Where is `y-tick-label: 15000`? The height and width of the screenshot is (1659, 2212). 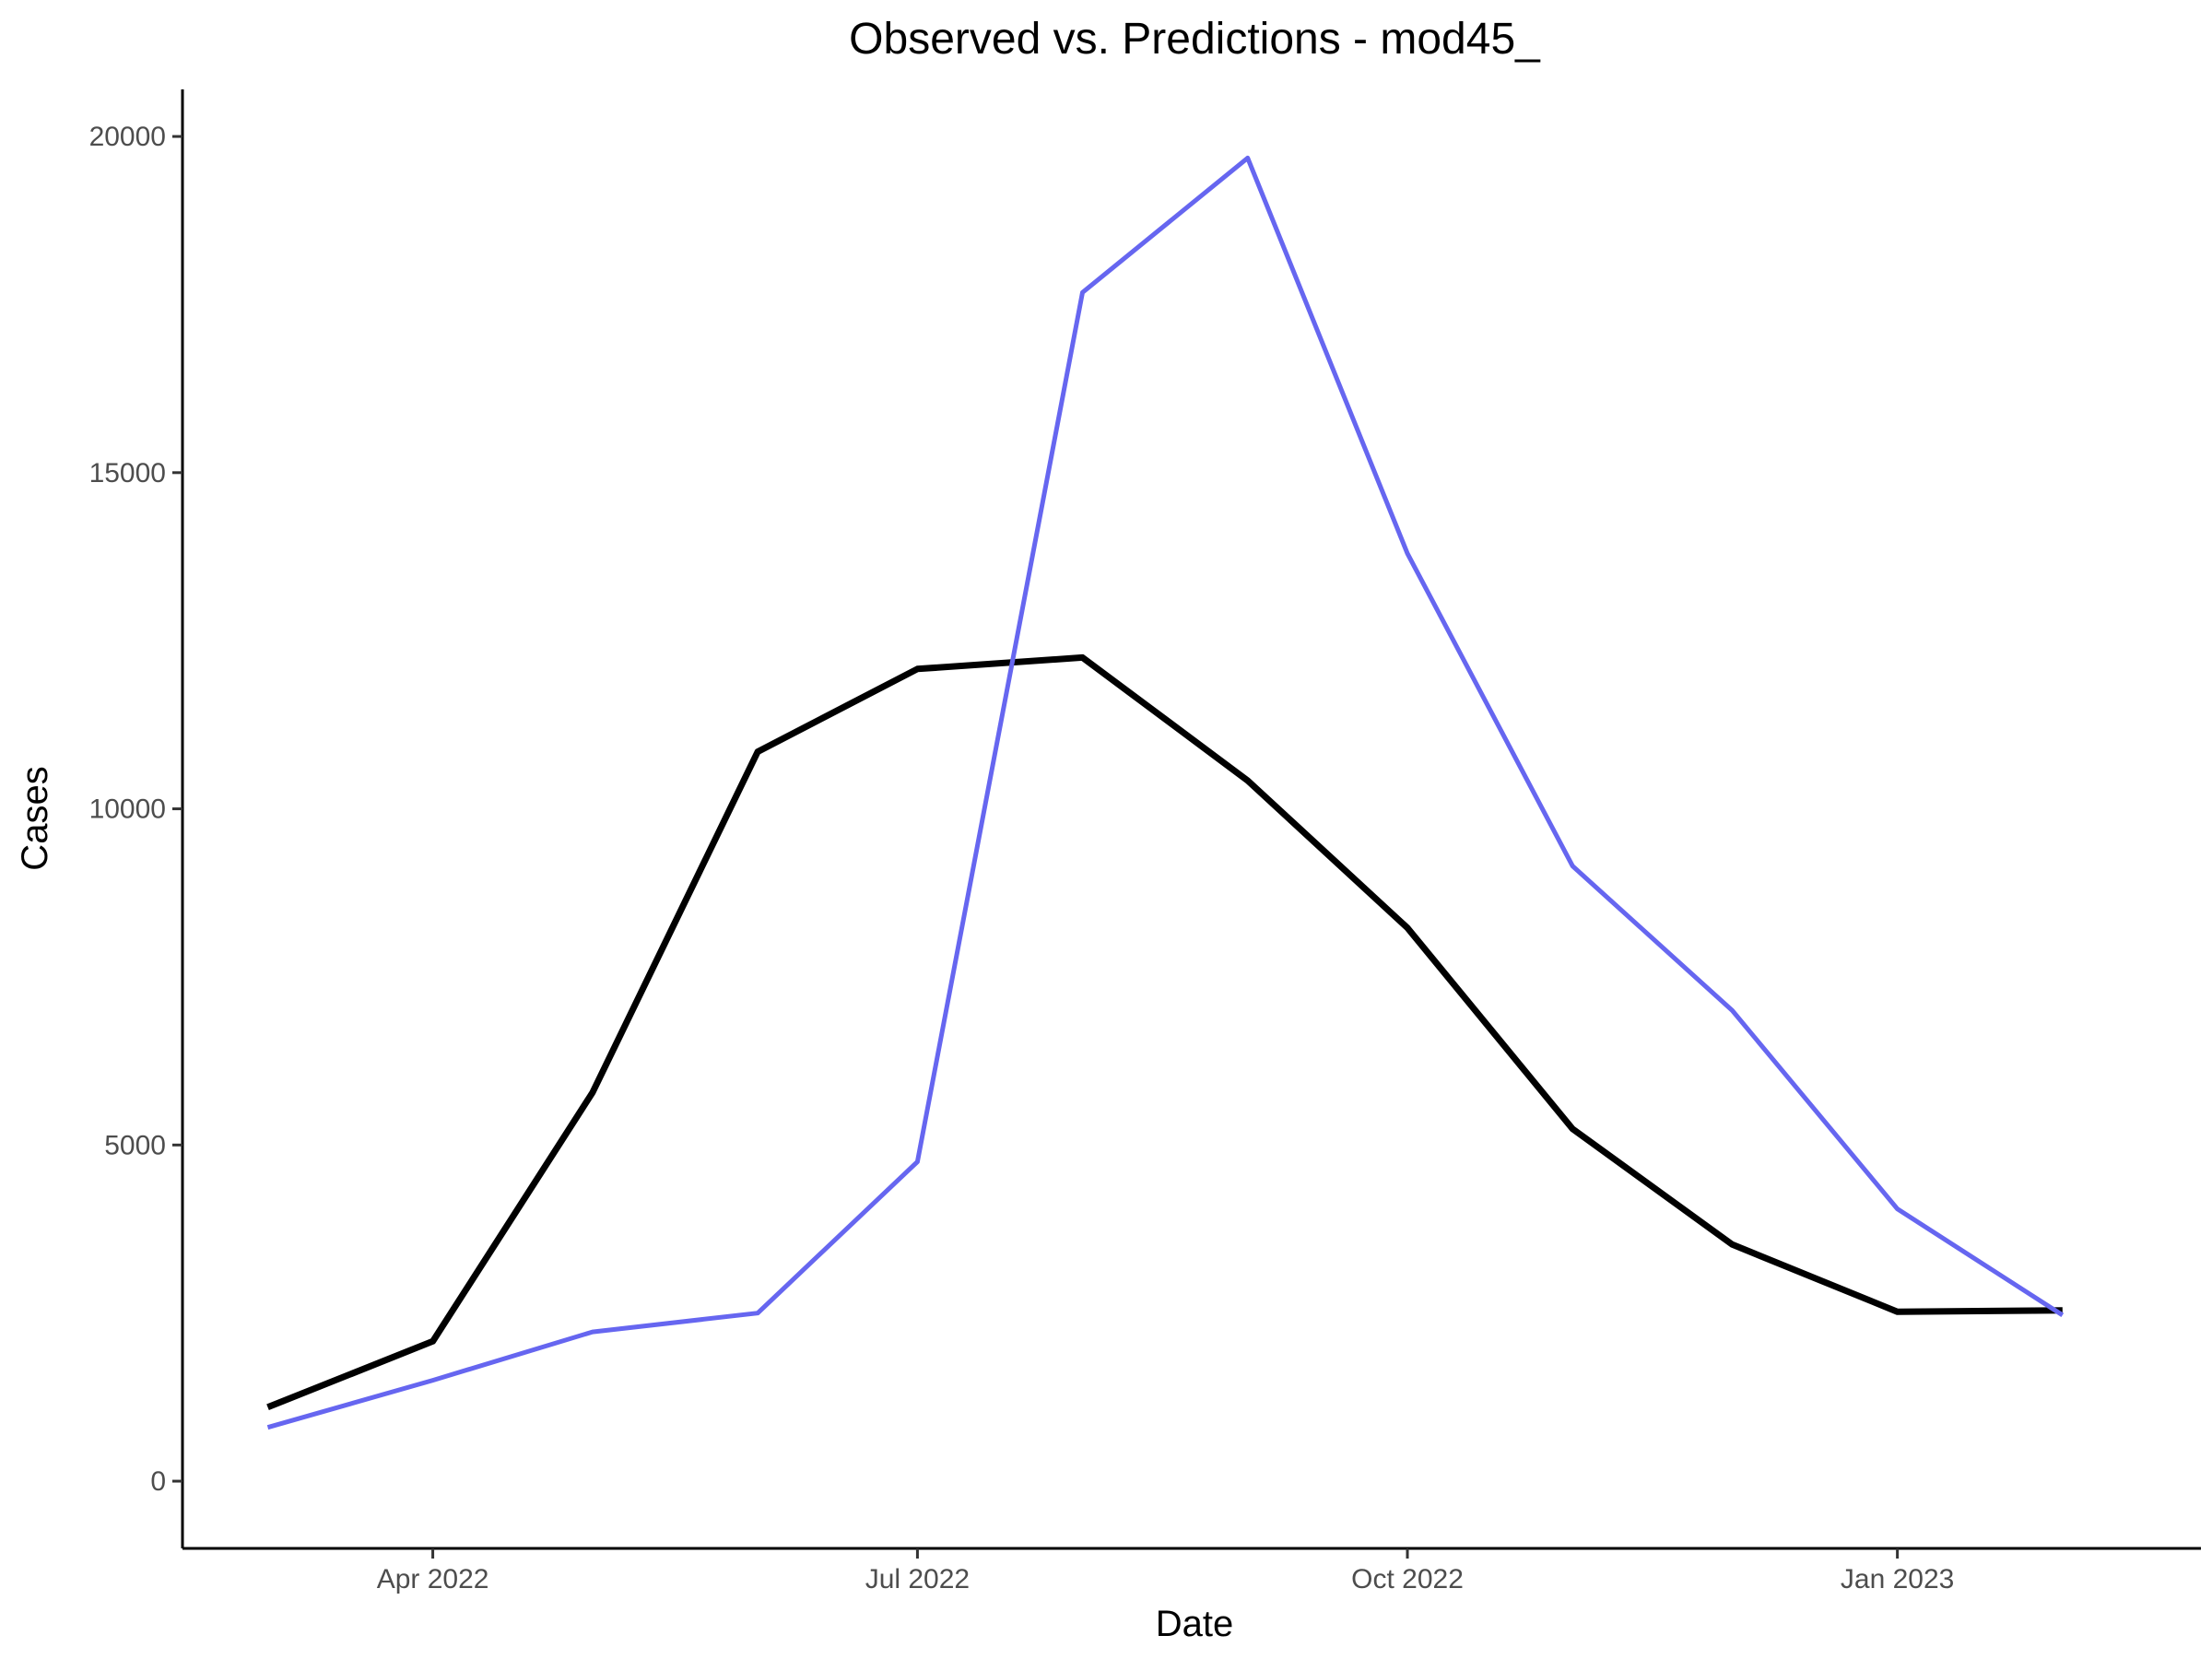
y-tick-label: 15000 is located at coordinates (127, 473).